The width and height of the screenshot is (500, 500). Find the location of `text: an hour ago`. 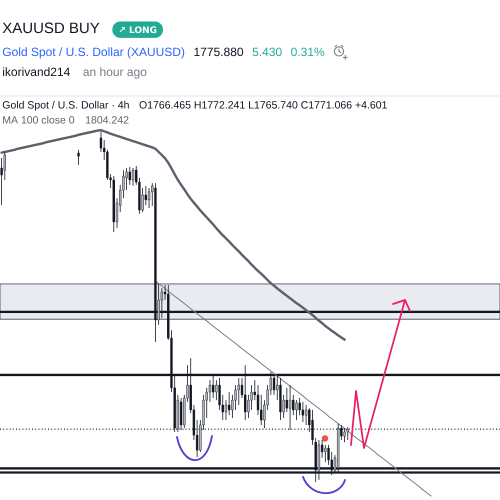

text: an hour ago is located at coordinates (114, 72).